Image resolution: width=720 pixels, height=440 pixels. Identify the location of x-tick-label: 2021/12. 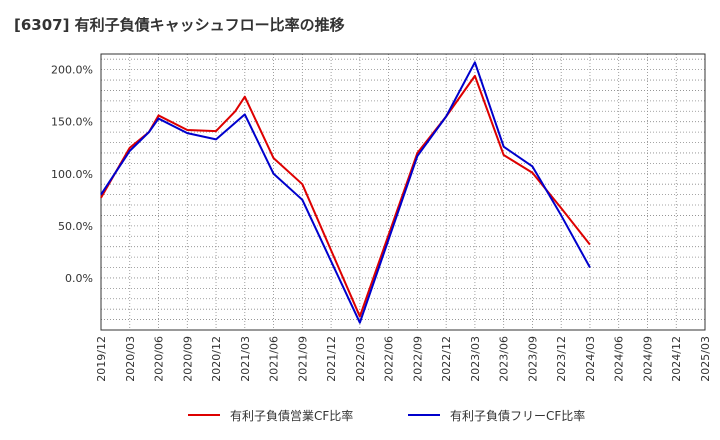
(331, 359).